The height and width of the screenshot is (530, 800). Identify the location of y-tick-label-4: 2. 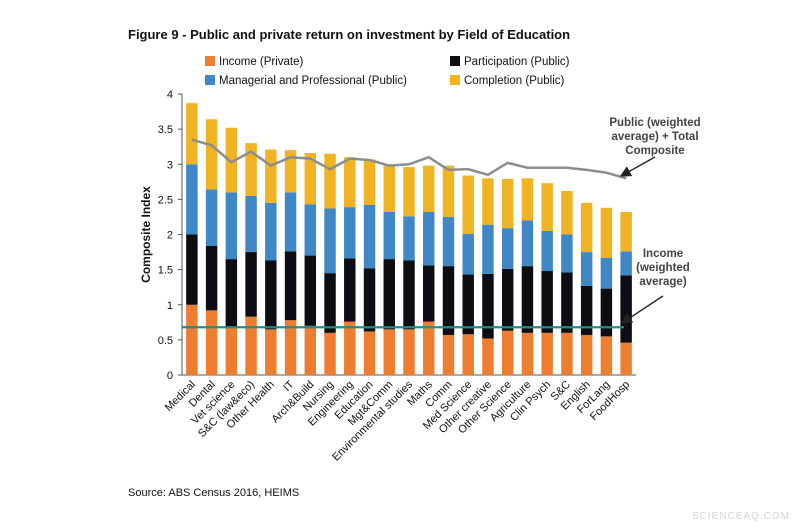
(170, 236).